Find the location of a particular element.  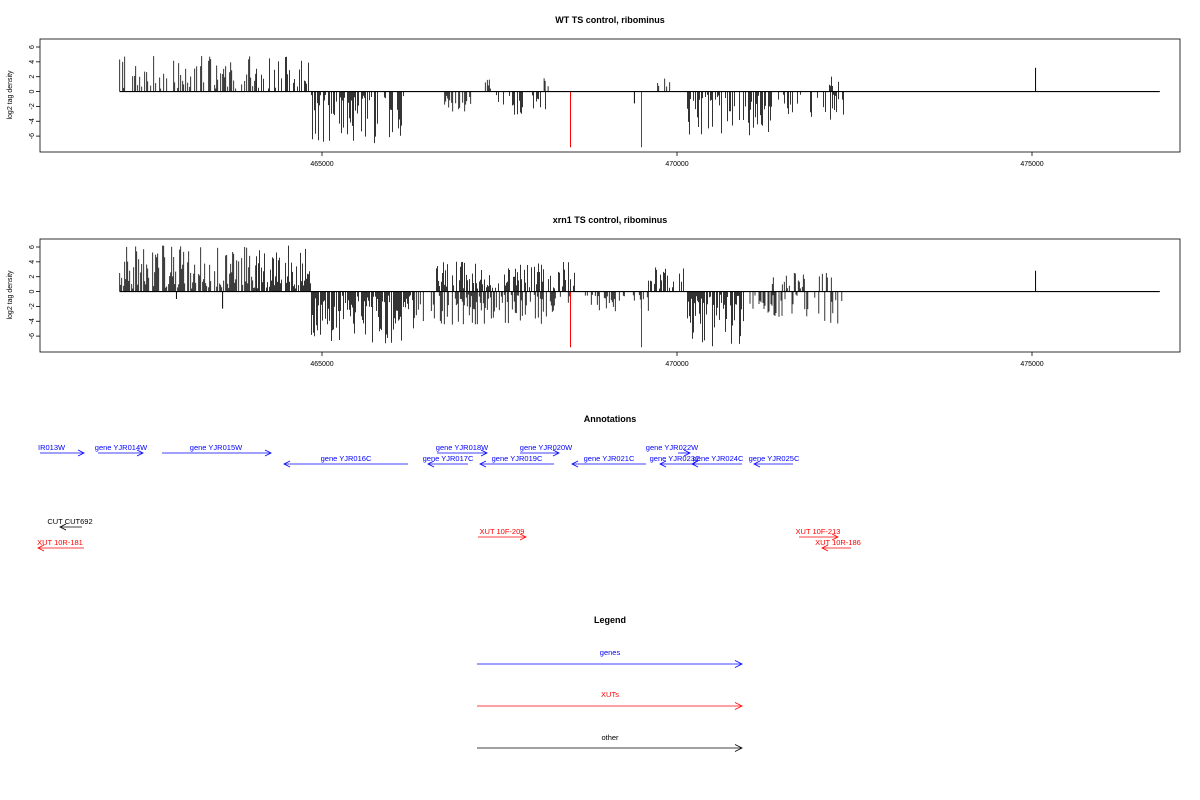

xrn1-y-ticks: -6 -4 -2 0 2 4 6 is located at coordinates (34, 292).